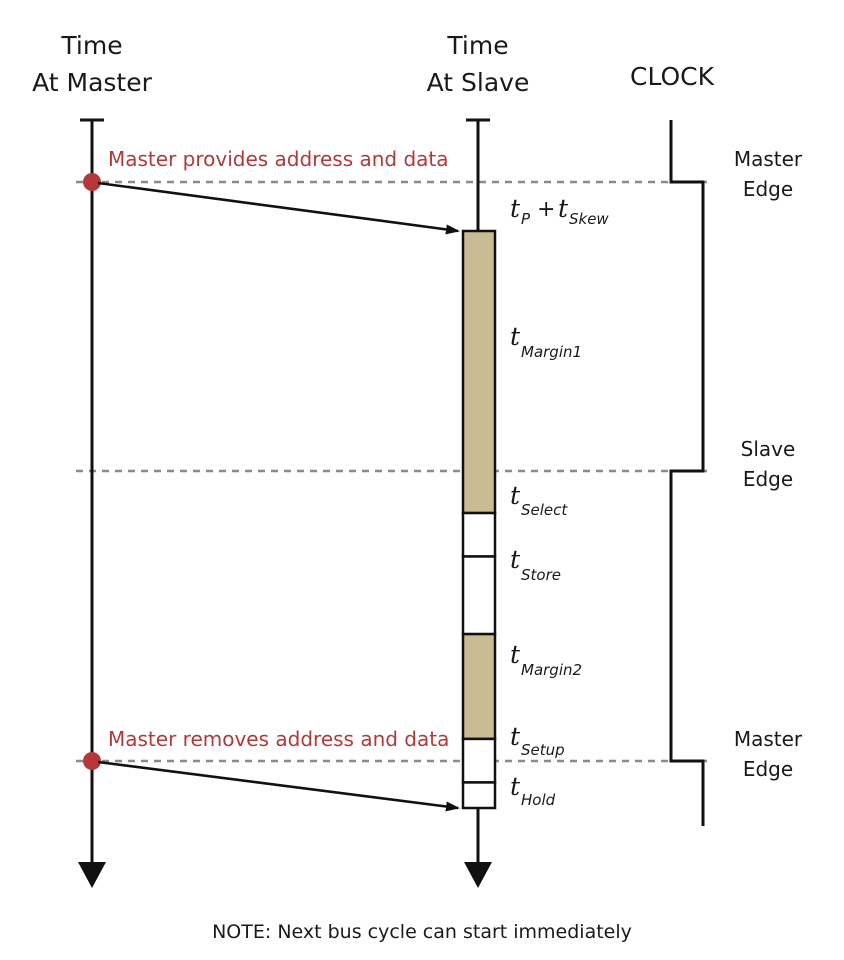 This screenshot has height=960, width=844. What do you see at coordinates (526, 219) in the screenshot?
I see `tp-sub: P` at bounding box center [526, 219].